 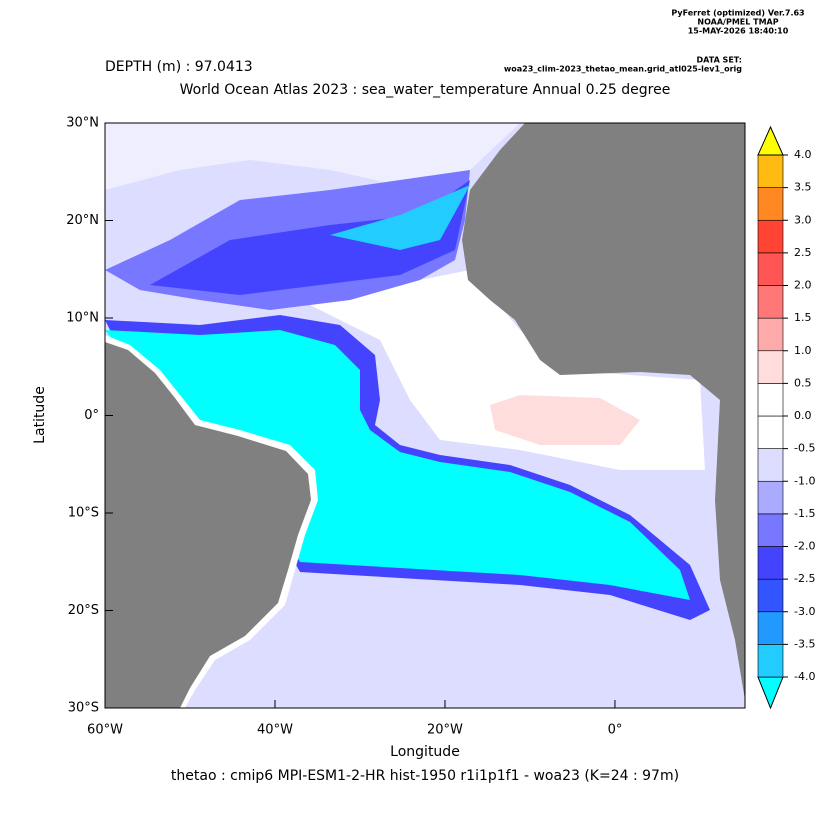 What do you see at coordinates (770, 693) in the screenshot?
I see `extend-low` at bounding box center [770, 693].